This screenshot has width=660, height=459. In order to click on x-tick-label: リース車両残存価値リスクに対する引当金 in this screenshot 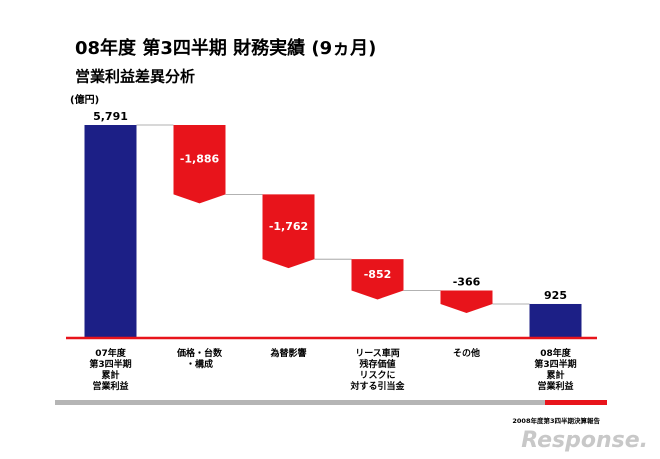, I will do `click(377, 369)`.